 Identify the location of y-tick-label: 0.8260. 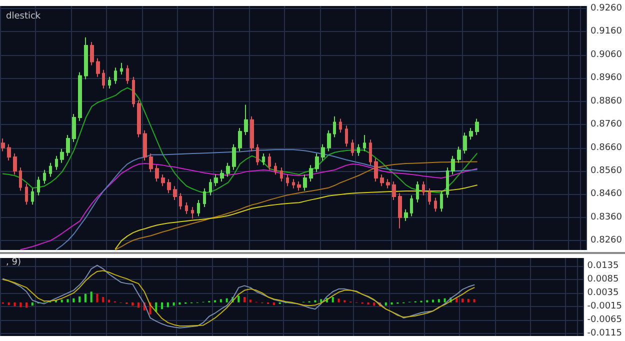
(606, 241).